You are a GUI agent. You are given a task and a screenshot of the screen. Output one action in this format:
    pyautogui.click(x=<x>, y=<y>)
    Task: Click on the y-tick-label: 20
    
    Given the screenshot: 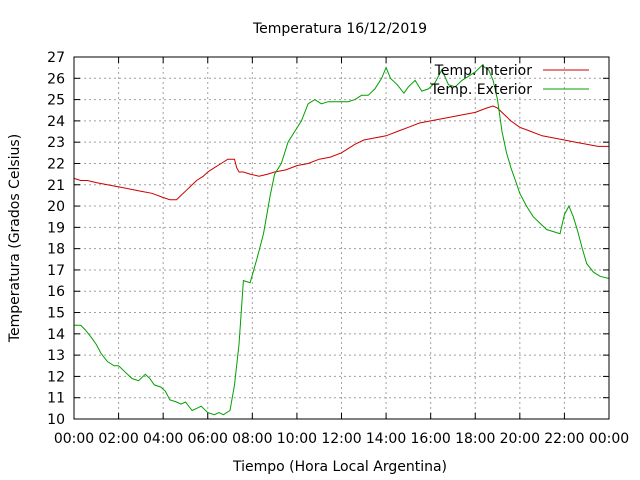 What is the action you would take?
    pyautogui.click(x=56, y=207)
    